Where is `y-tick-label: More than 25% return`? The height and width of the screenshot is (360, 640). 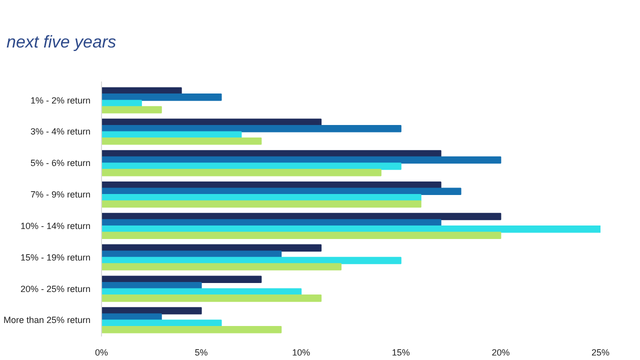
y-tick-label: More than 25% return is located at coordinates (46, 320).